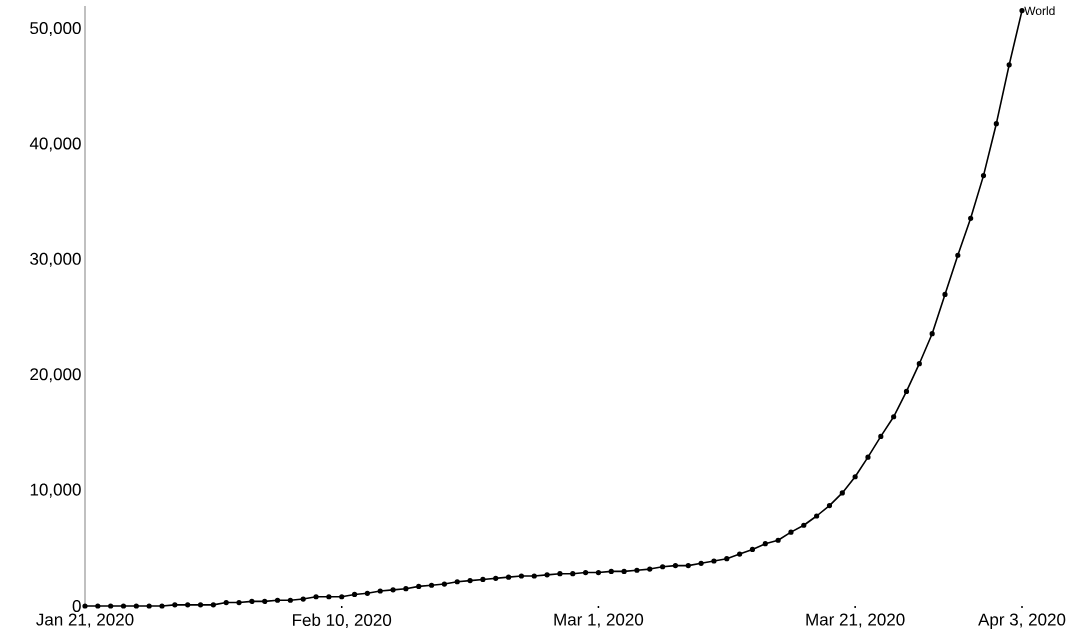  Describe the element at coordinates (599, 620) in the screenshot. I see `x-tick-label: Mar 1, 2020` at that location.